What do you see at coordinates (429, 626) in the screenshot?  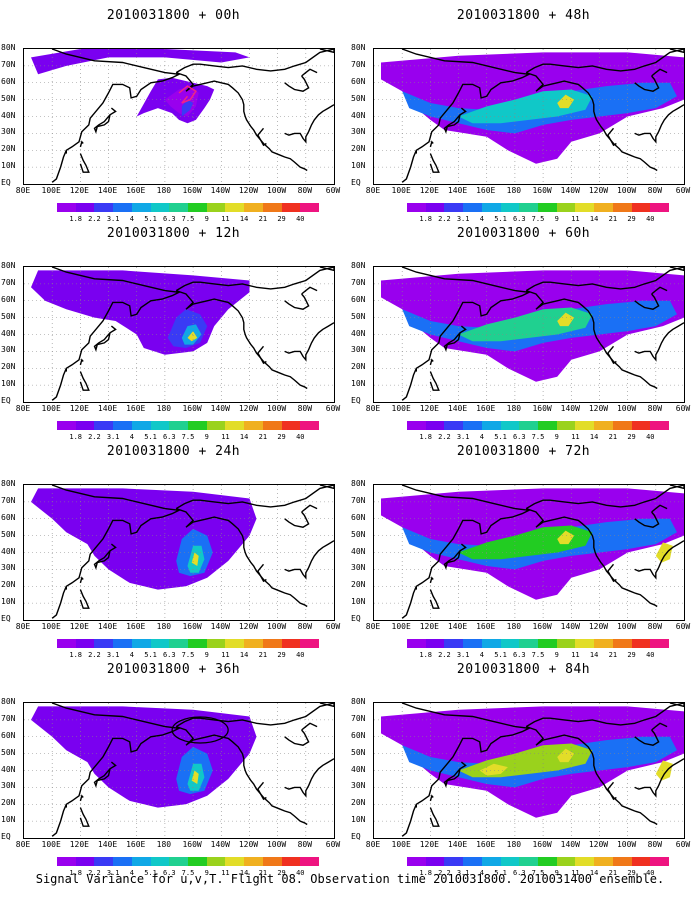 I see `lon-tick-label: 120E` at bounding box center [429, 626].